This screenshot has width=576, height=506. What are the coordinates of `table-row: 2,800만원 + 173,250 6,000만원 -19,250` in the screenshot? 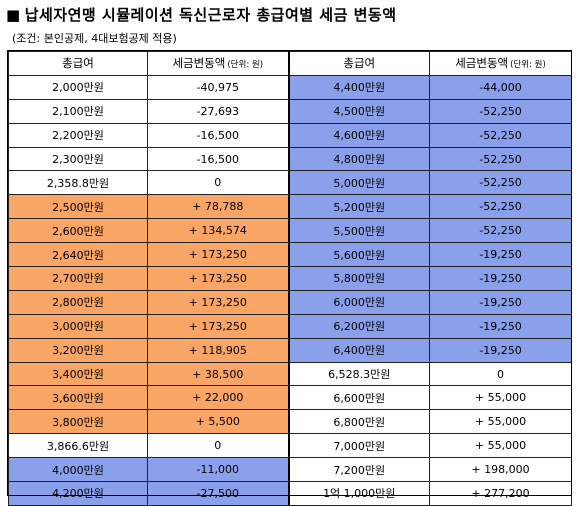 It's located at (290, 302).